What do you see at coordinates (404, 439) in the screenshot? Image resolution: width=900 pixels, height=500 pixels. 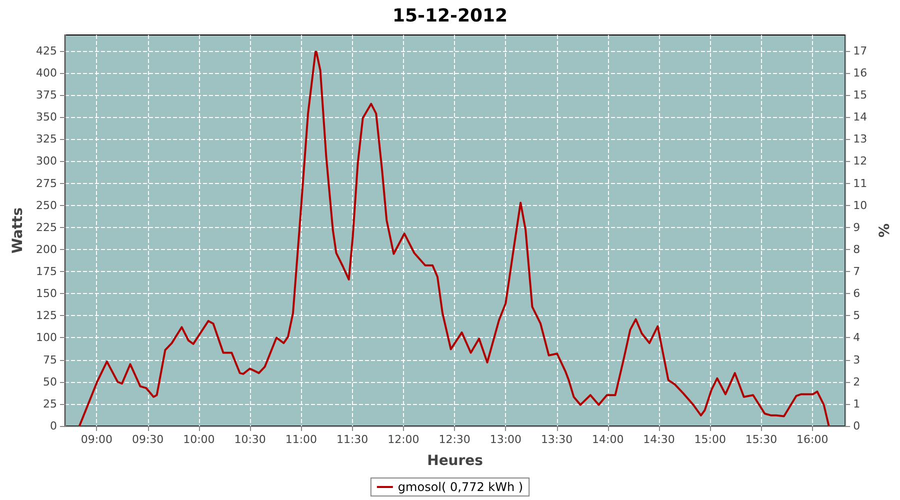 I see `x-tick-label: 12:00` at bounding box center [404, 439].